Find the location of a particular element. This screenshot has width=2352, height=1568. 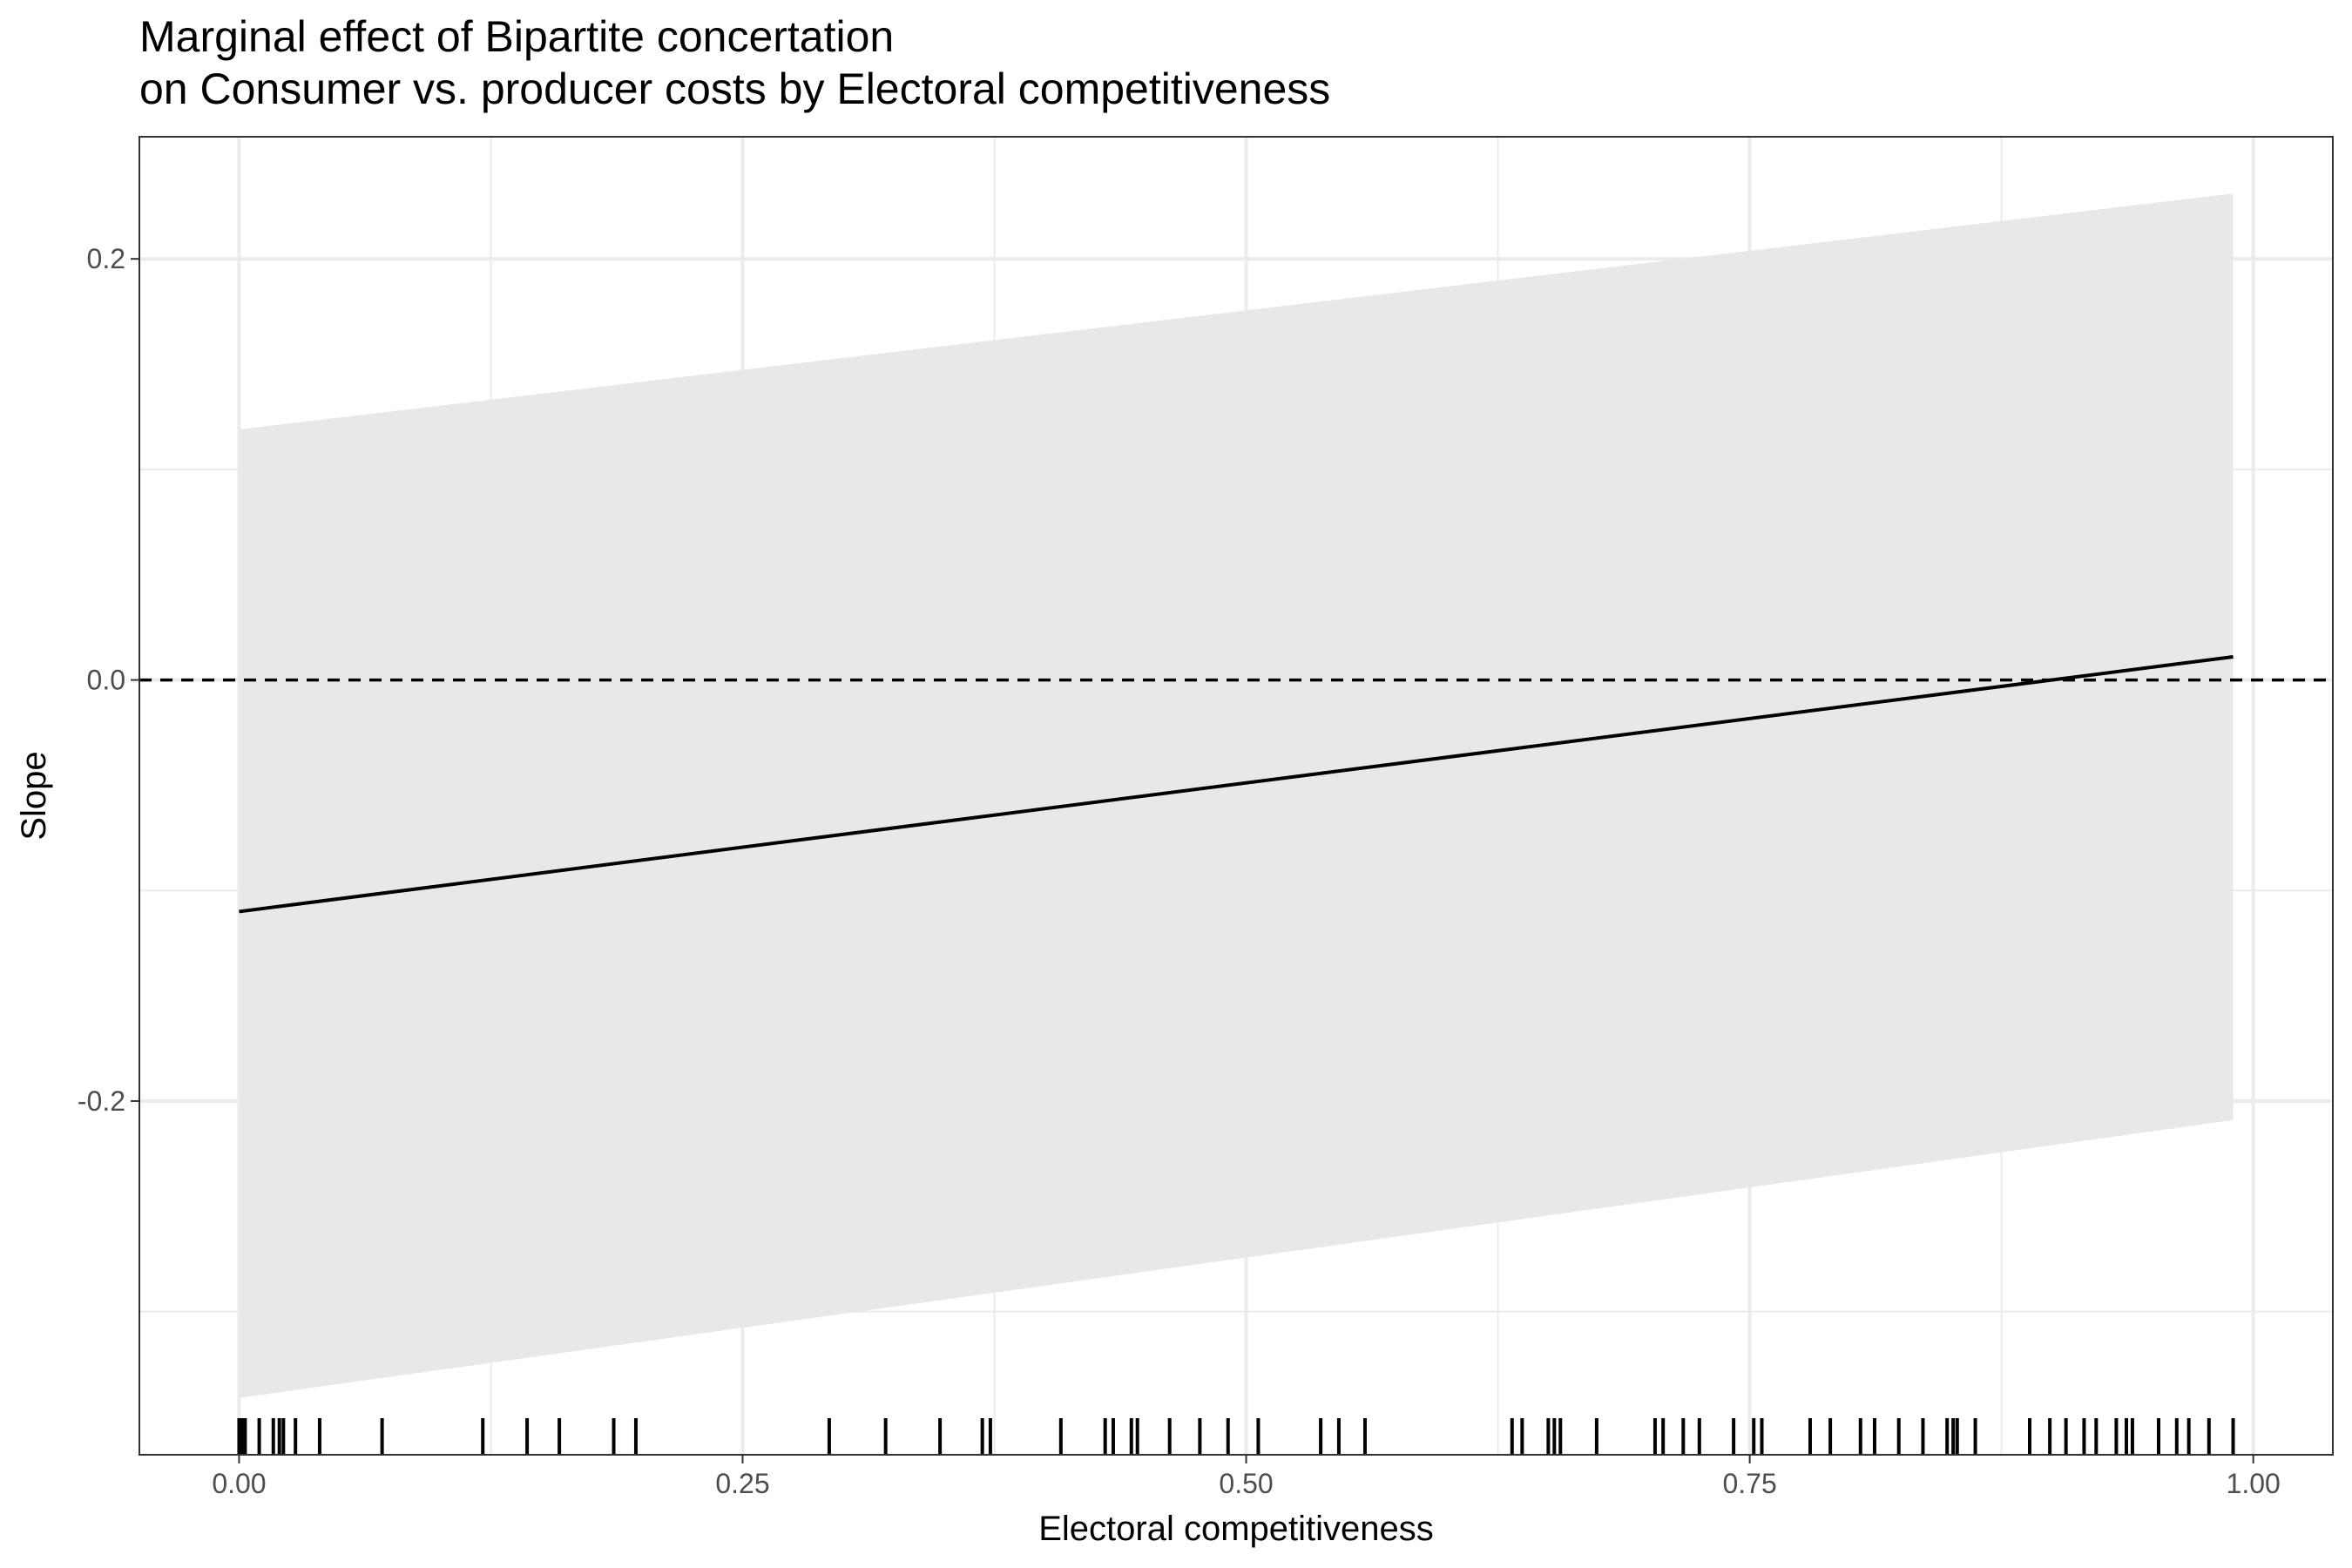

series-layer is located at coordinates (1236, 784).